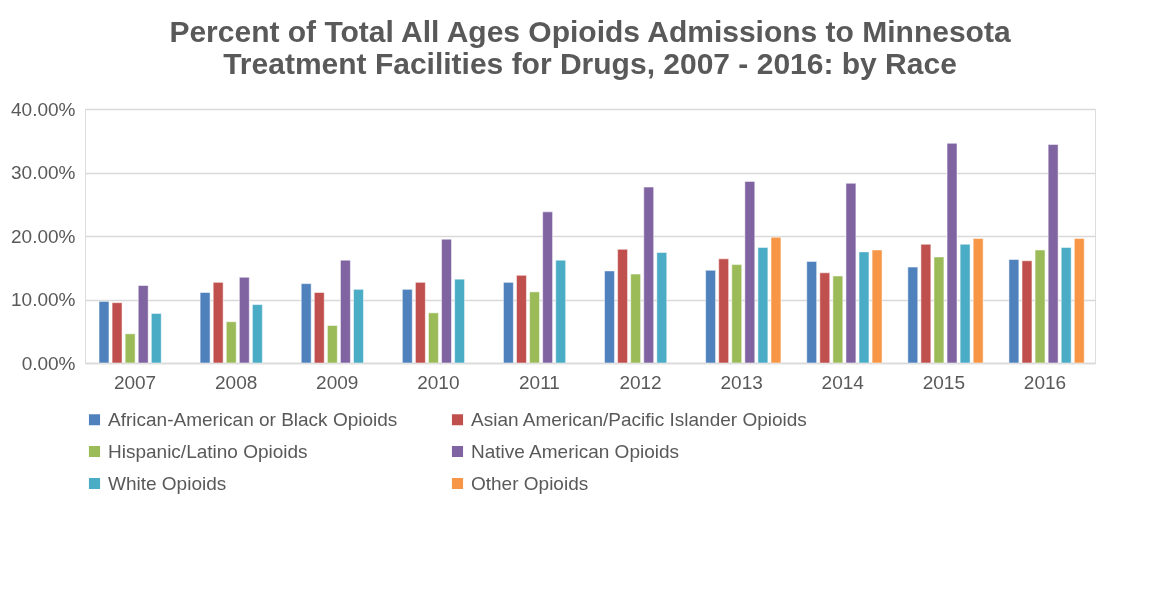 This screenshot has height=607, width=1154. What do you see at coordinates (843, 382) in the screenshot?
I see `x-tick-label: 2014` at bounding box center [843, 382].